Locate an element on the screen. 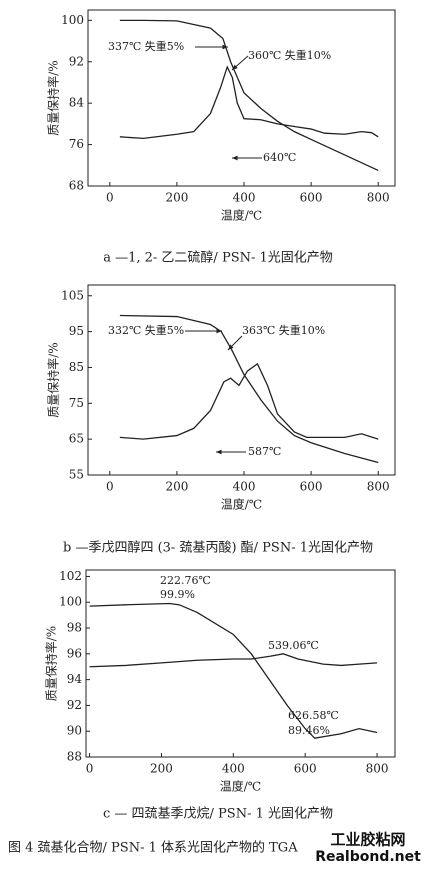  chart-caption: c — 四巯基季戊烷/ PSN- 1 光固化产物 is located at coordinates (218, 814).